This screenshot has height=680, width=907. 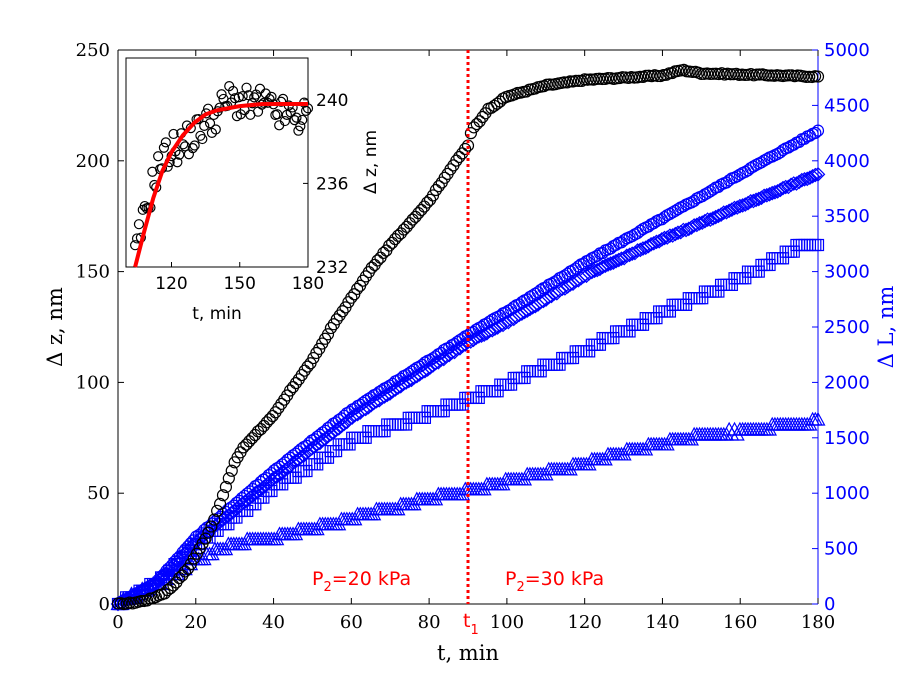 What do you see at coordinates (429, 622) in the screenshot?
I see `x-tick-label: 80` at bounding box center [429, 622].